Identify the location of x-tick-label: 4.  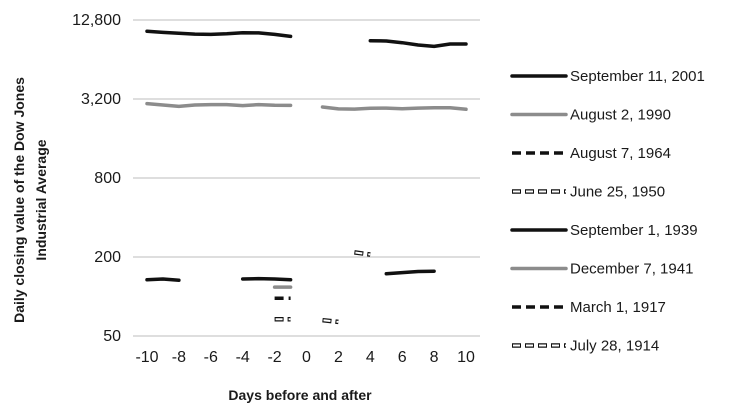
(370, 357).